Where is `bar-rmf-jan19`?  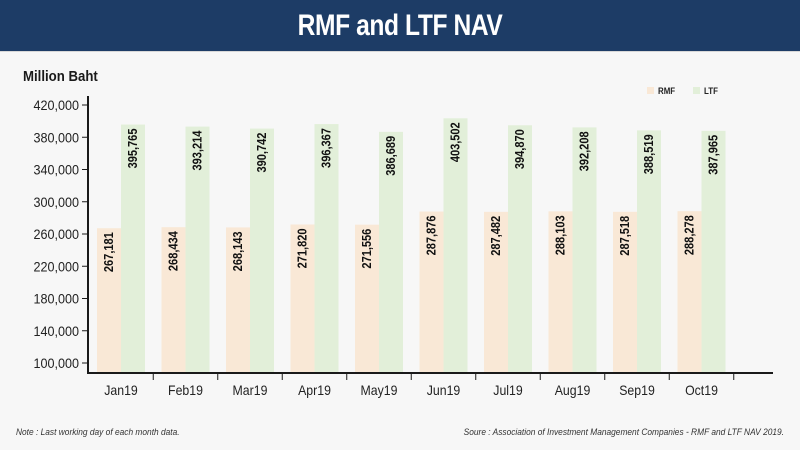
bar-rmf-jan19 is located at coordinates (109, 300).